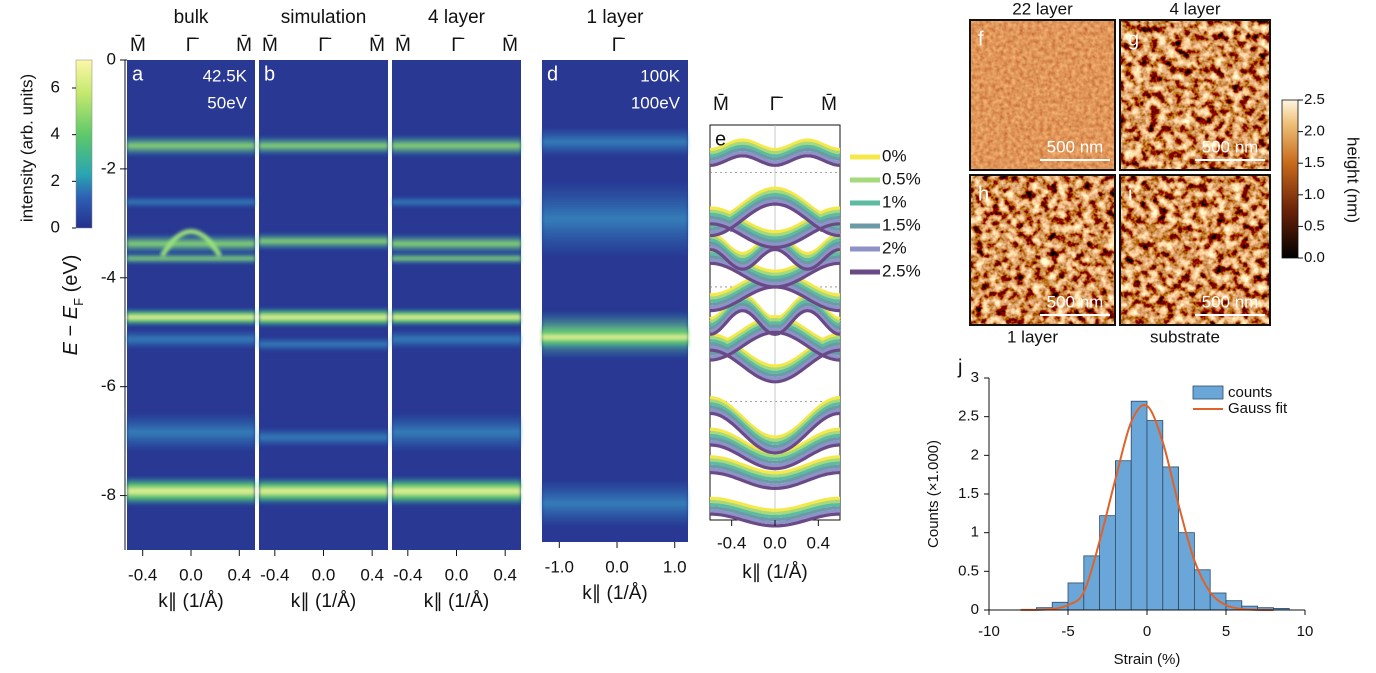 The width and height of the screenshot is (1376, 673). What do you see at coordinates (1042, 9) in the screenshot?
I see `afm-label: 22 layer` at bounding box center [1042, 9].